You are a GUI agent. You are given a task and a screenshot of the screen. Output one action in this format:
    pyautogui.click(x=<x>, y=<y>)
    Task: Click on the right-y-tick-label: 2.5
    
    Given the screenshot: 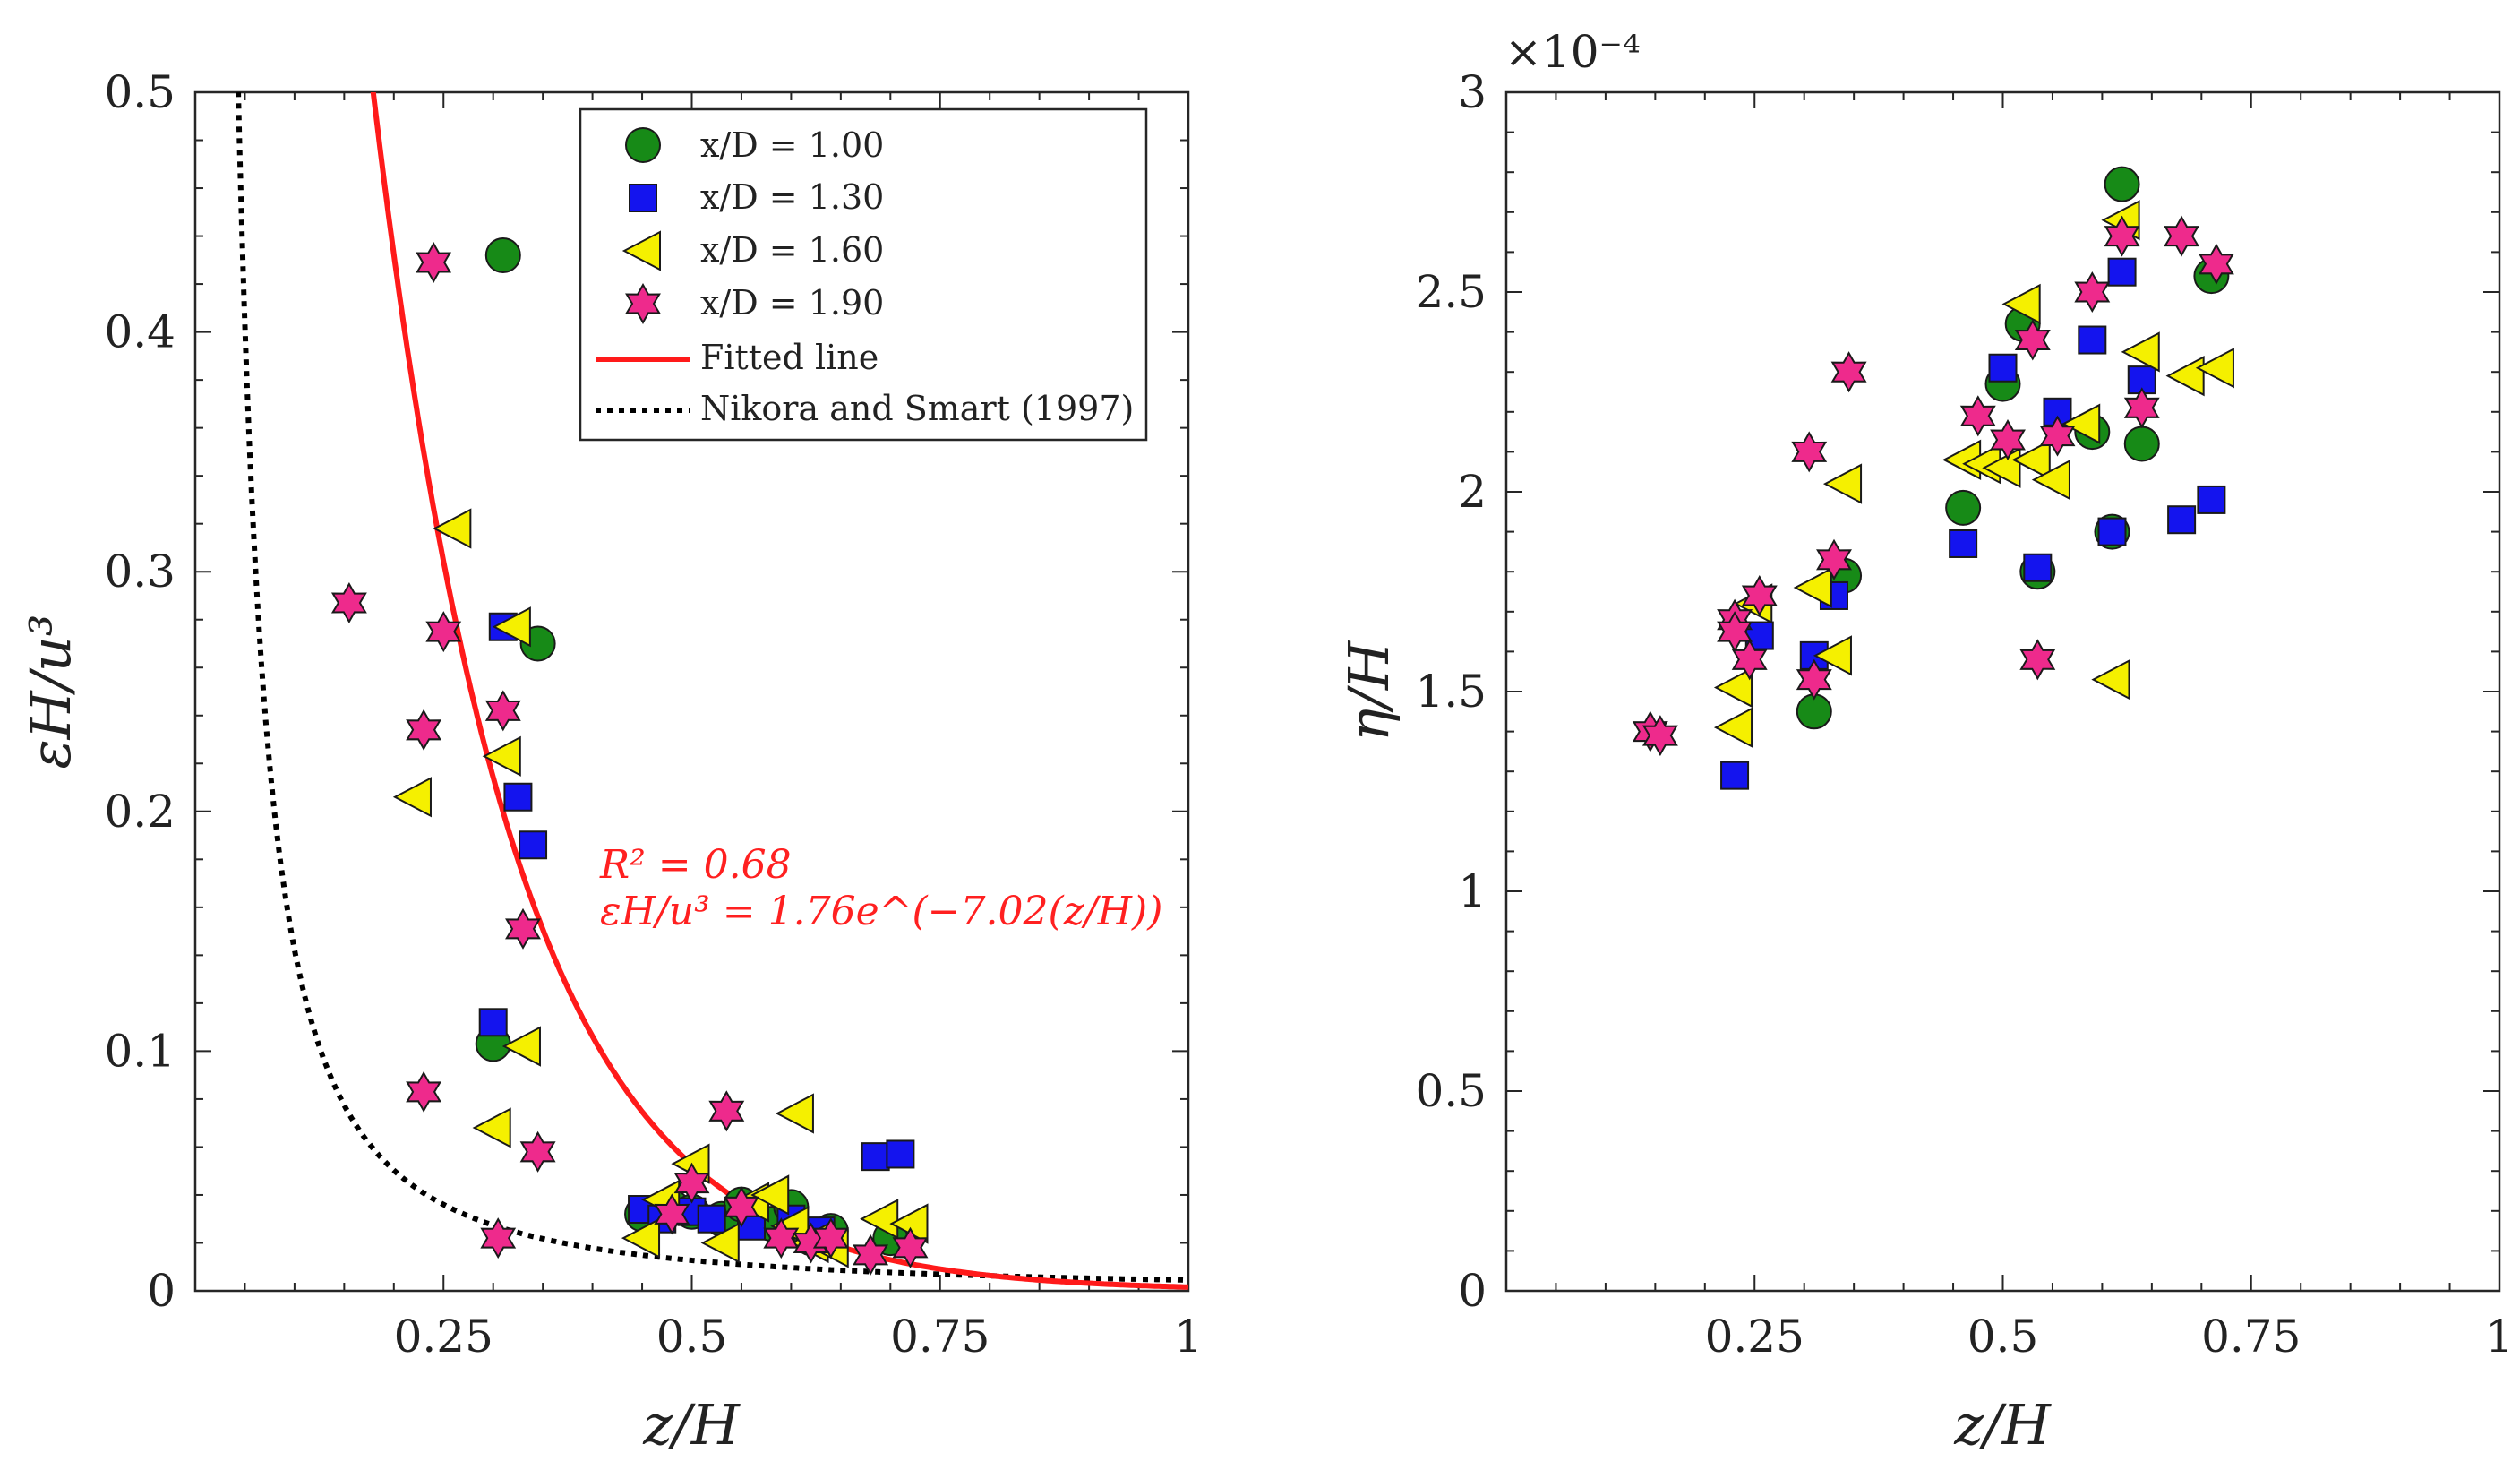 What is the action you would take?
    pyautogui.click(x=1451, y=292)
    